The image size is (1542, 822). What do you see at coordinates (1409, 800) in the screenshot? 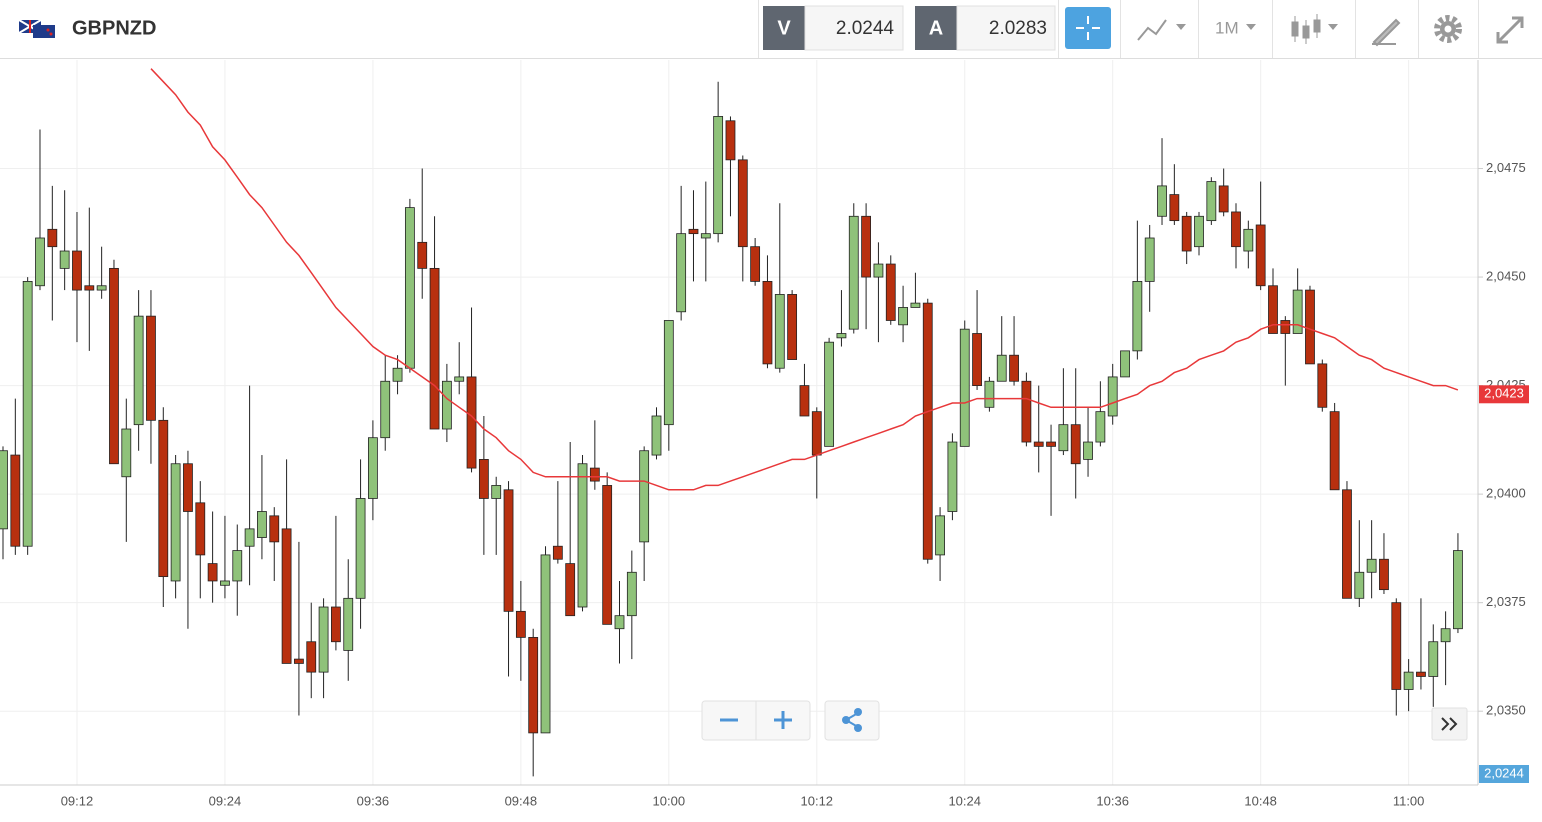
I see `x-tick-label: 11:00` at bounding box center [1409, 800].